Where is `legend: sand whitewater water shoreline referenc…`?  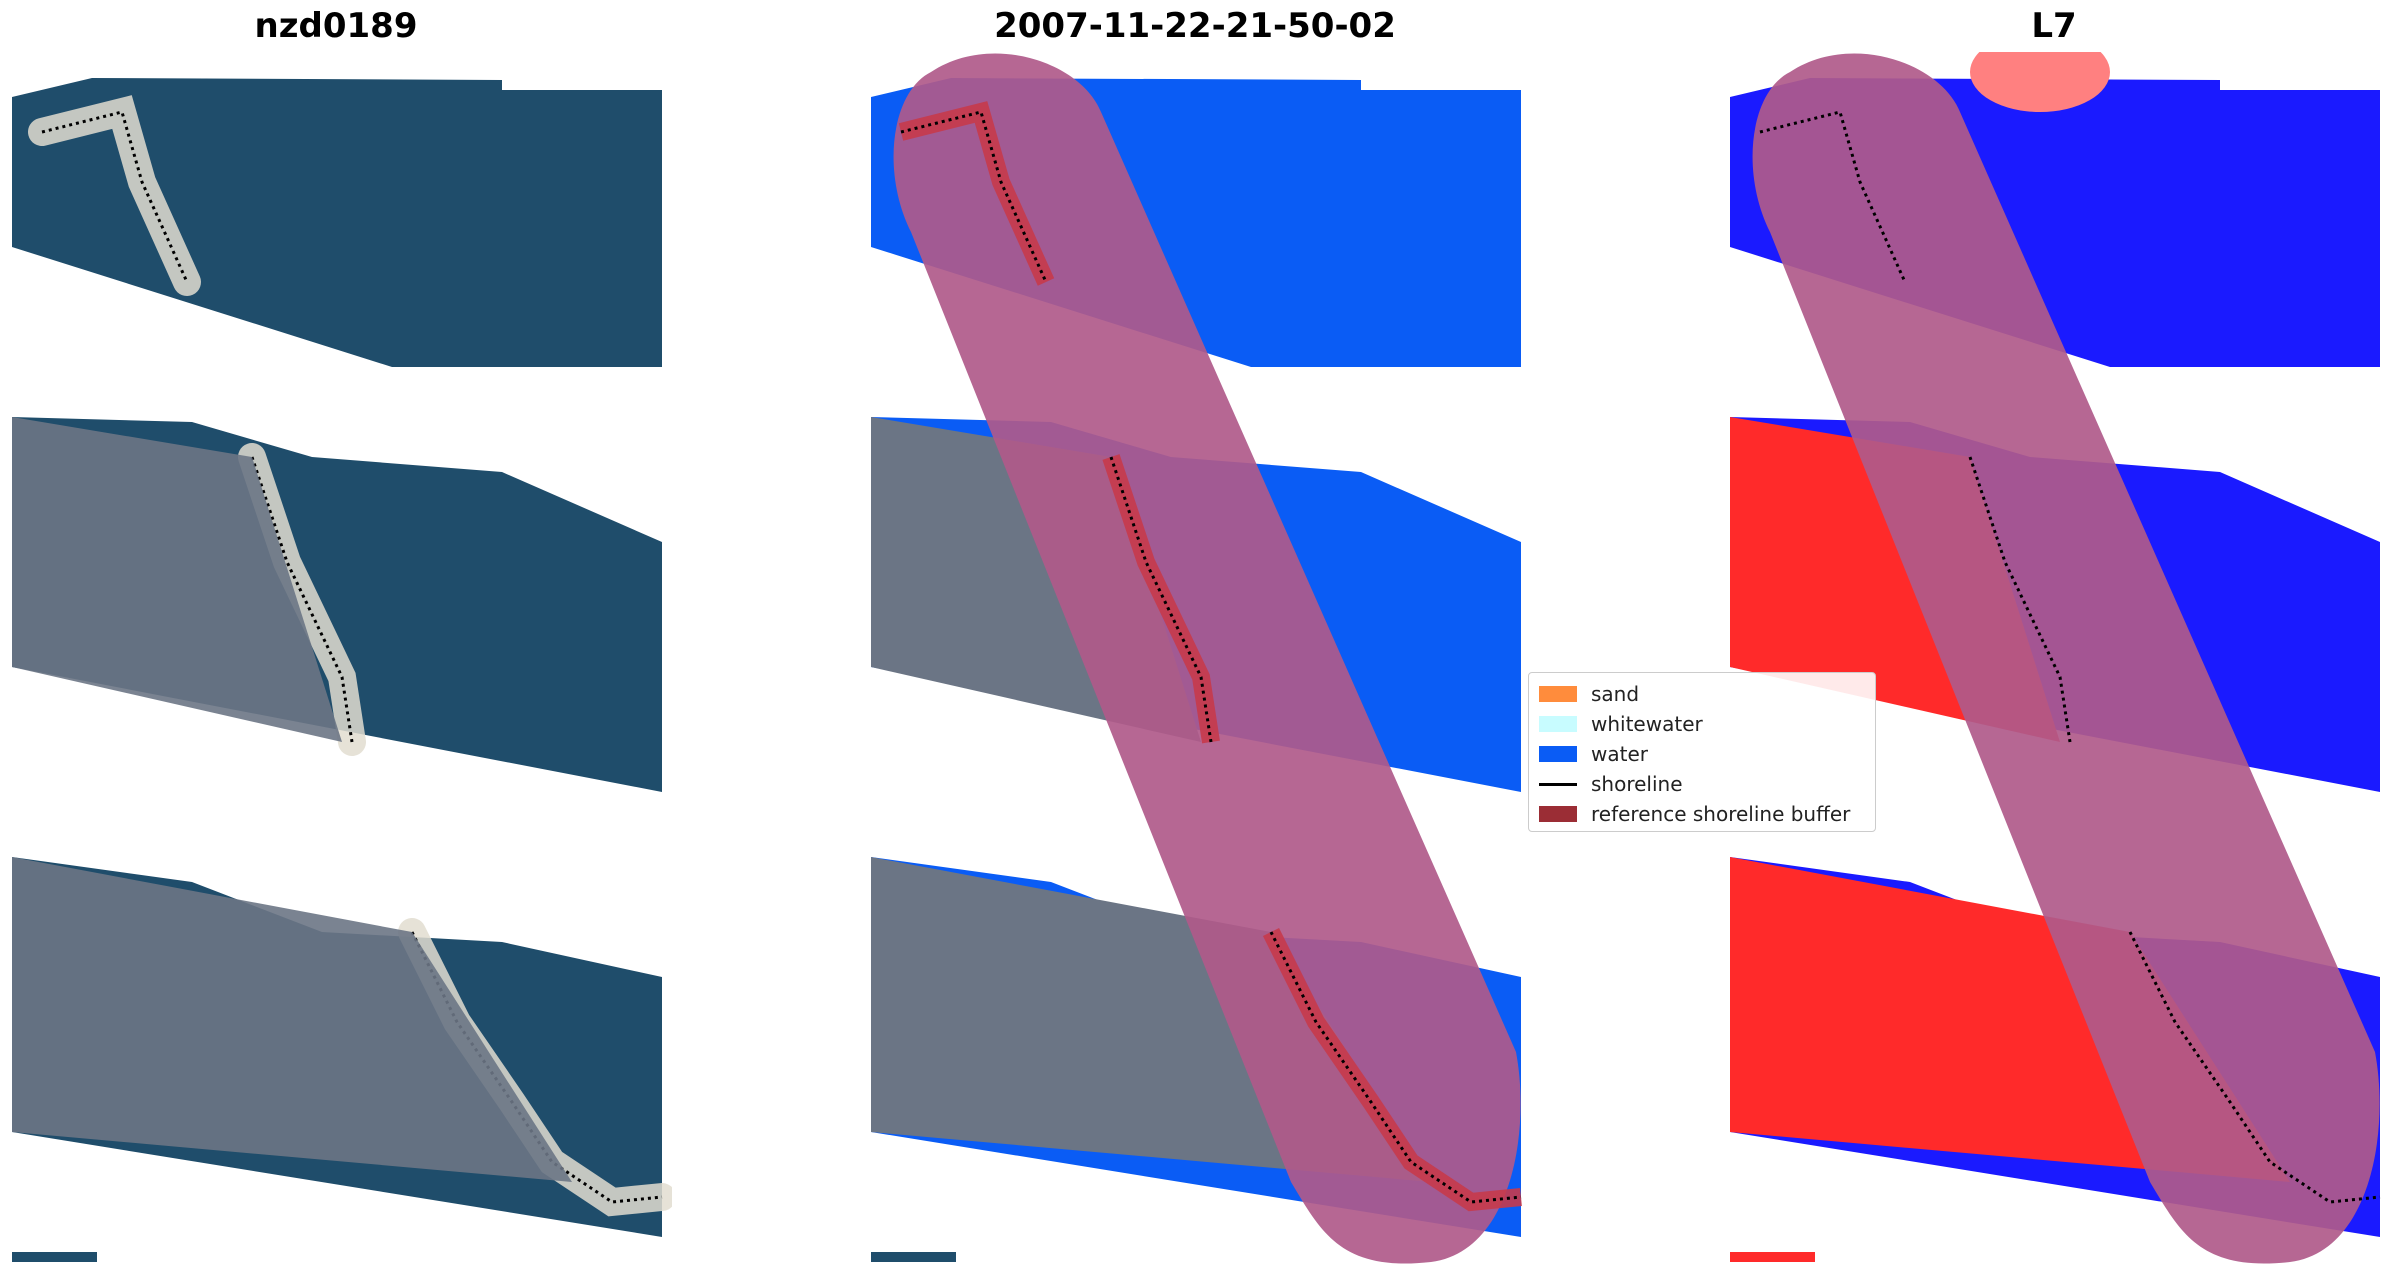 legend: sand whitewater water shoreline referenc… is located at coordinates (1702, 752).